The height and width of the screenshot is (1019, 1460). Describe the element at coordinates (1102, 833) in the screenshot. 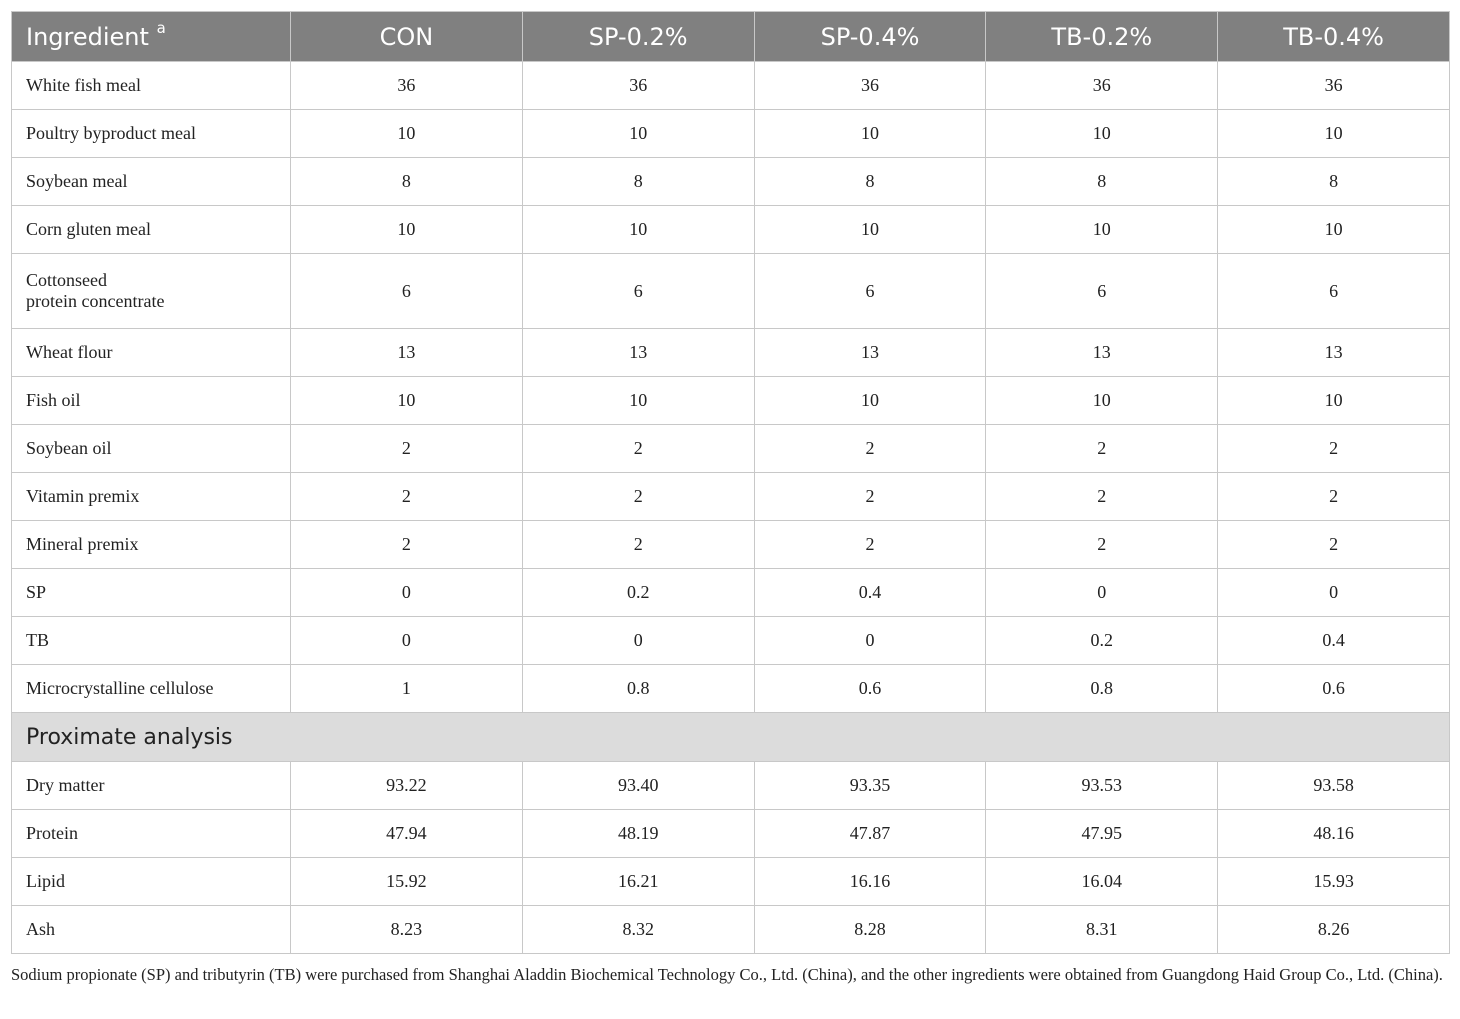

I see `table-cell: 47.95` at that location.